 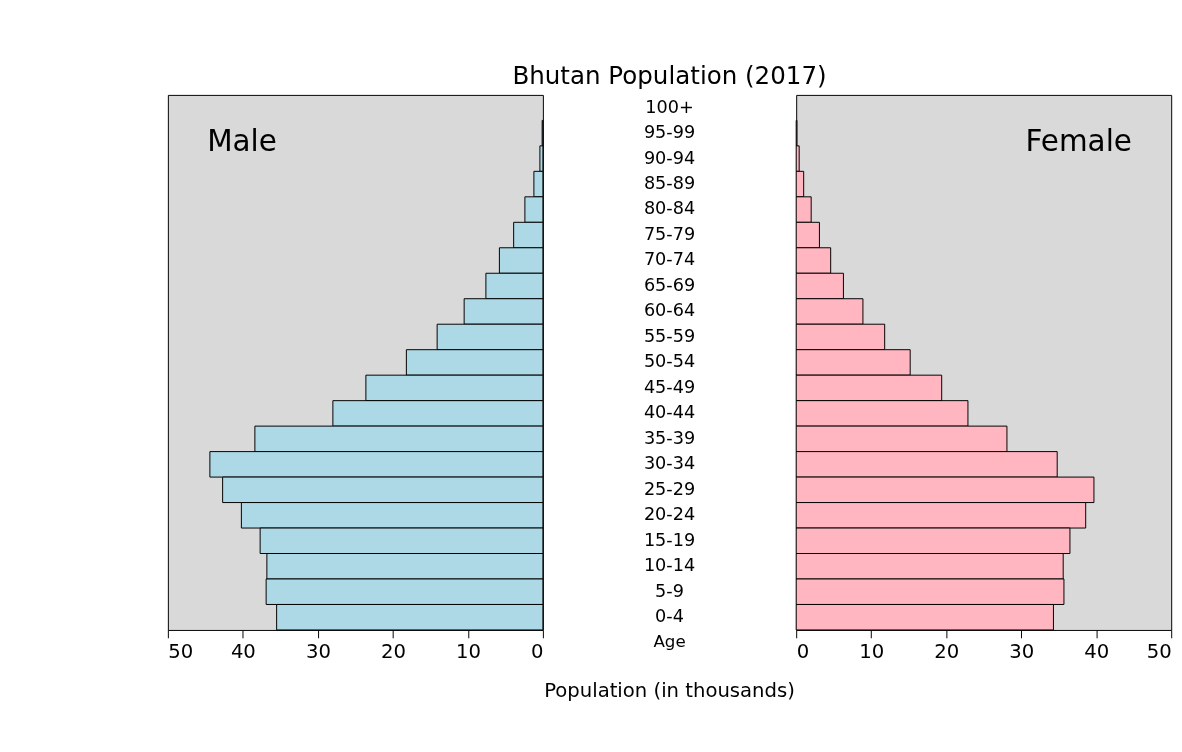 I want to click on y-tick-label: 85-89, so click(x=669, y=182).